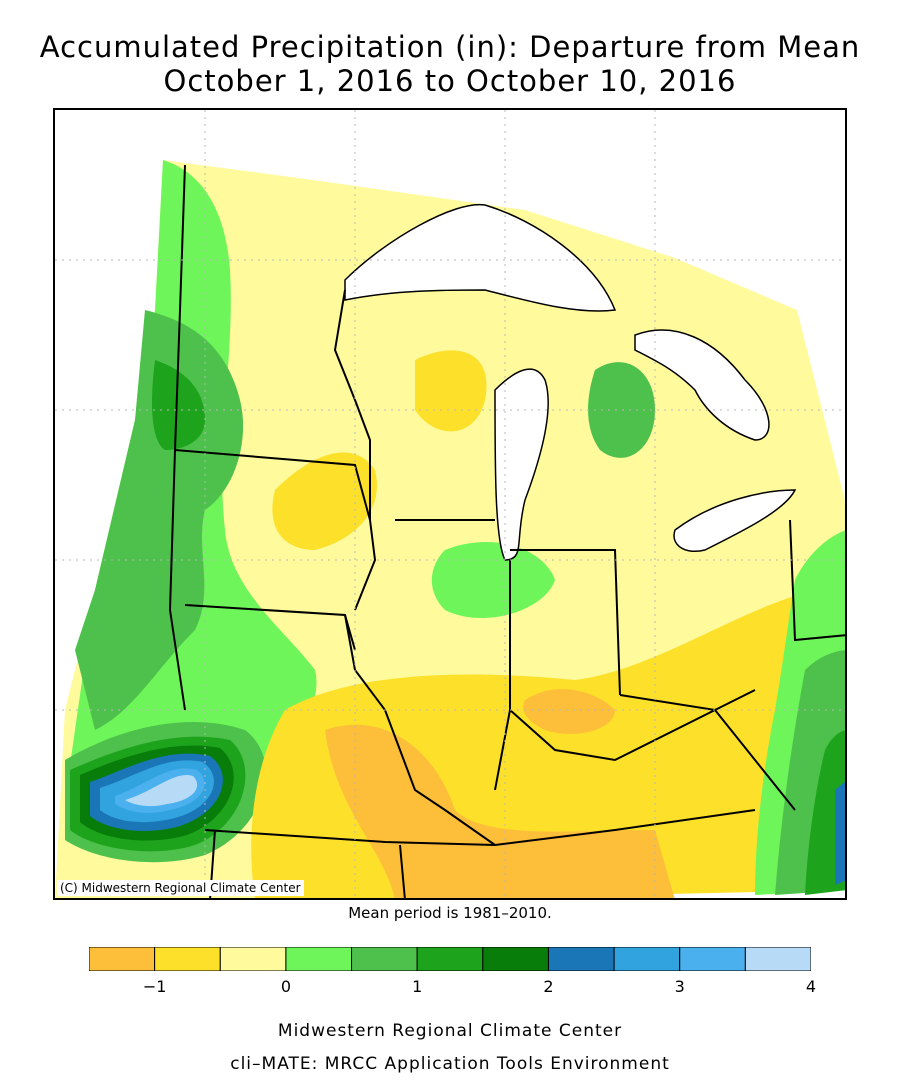  I want to click on map-date-range: October 1, 2016 to October 10, 2016, so click(450, 81).